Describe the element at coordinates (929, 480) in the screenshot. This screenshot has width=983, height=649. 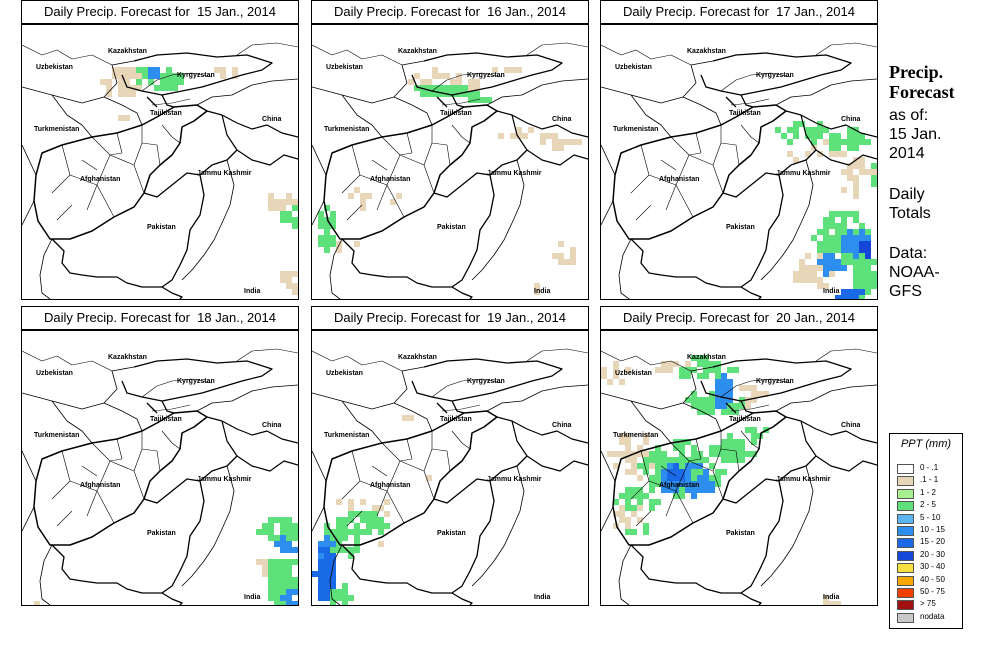
I see `legend-label: .1 - 1` at that location.